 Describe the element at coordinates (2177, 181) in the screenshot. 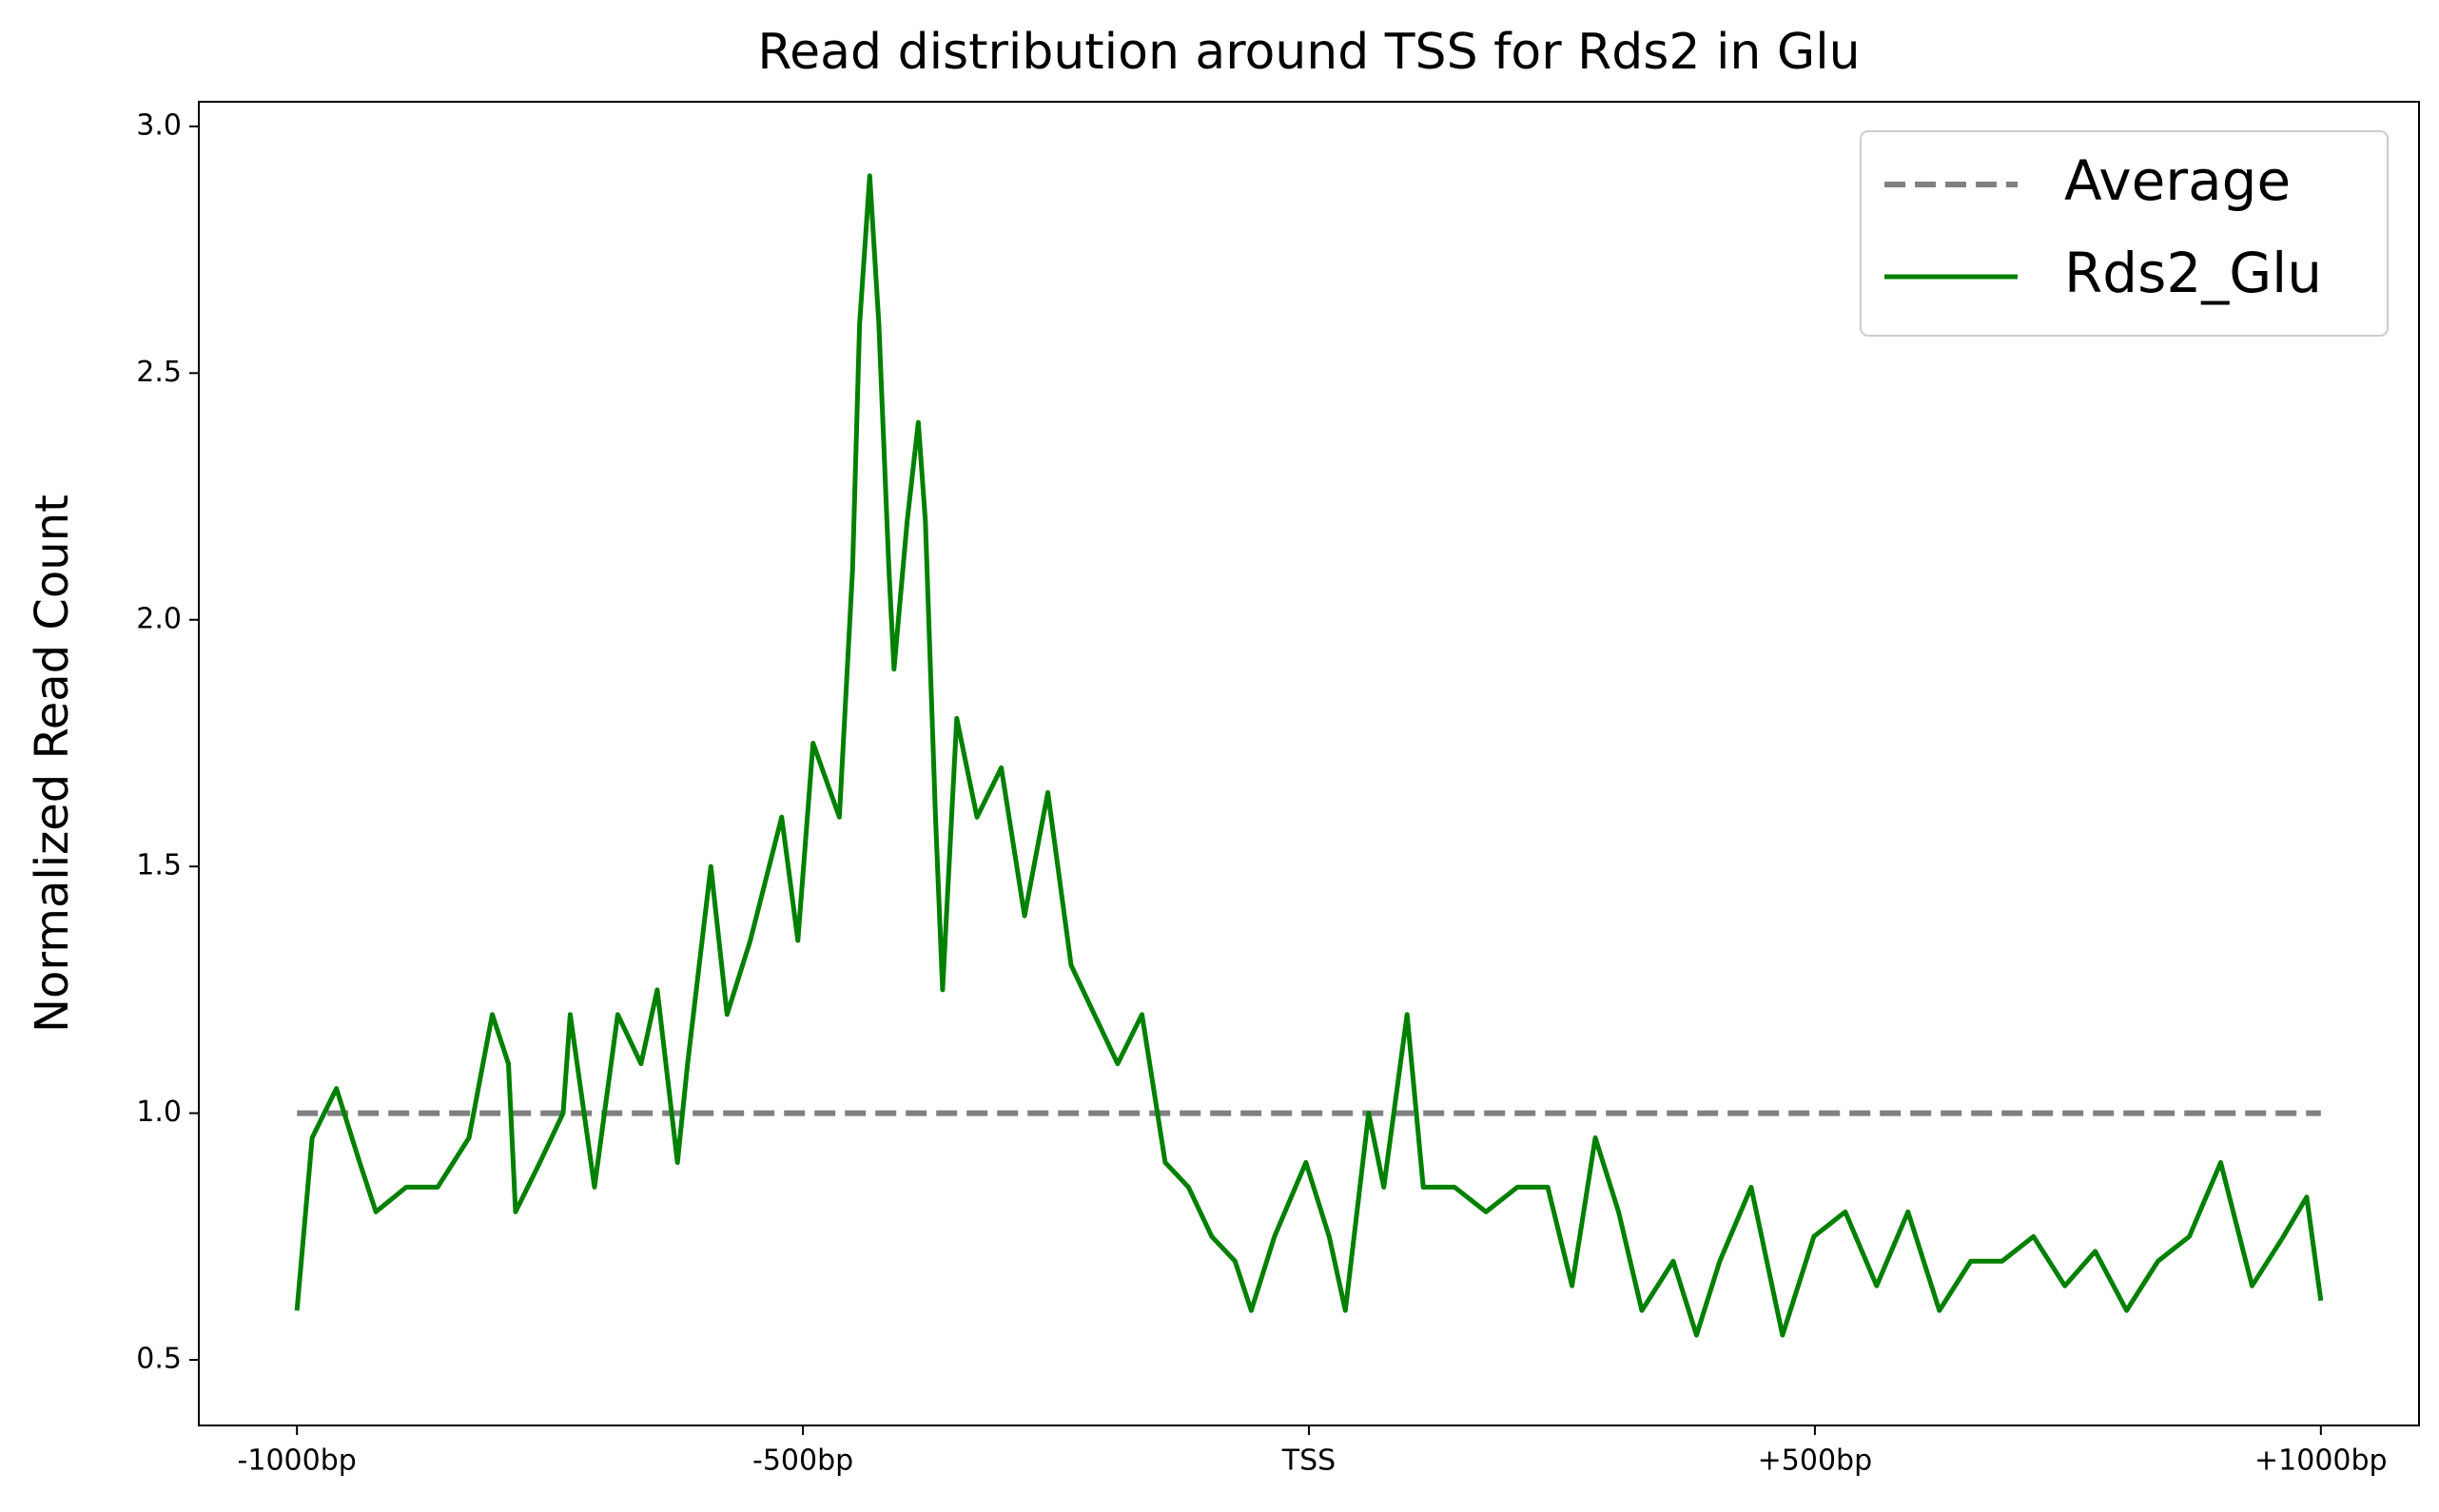

I see `legend-label: Average` at that location.